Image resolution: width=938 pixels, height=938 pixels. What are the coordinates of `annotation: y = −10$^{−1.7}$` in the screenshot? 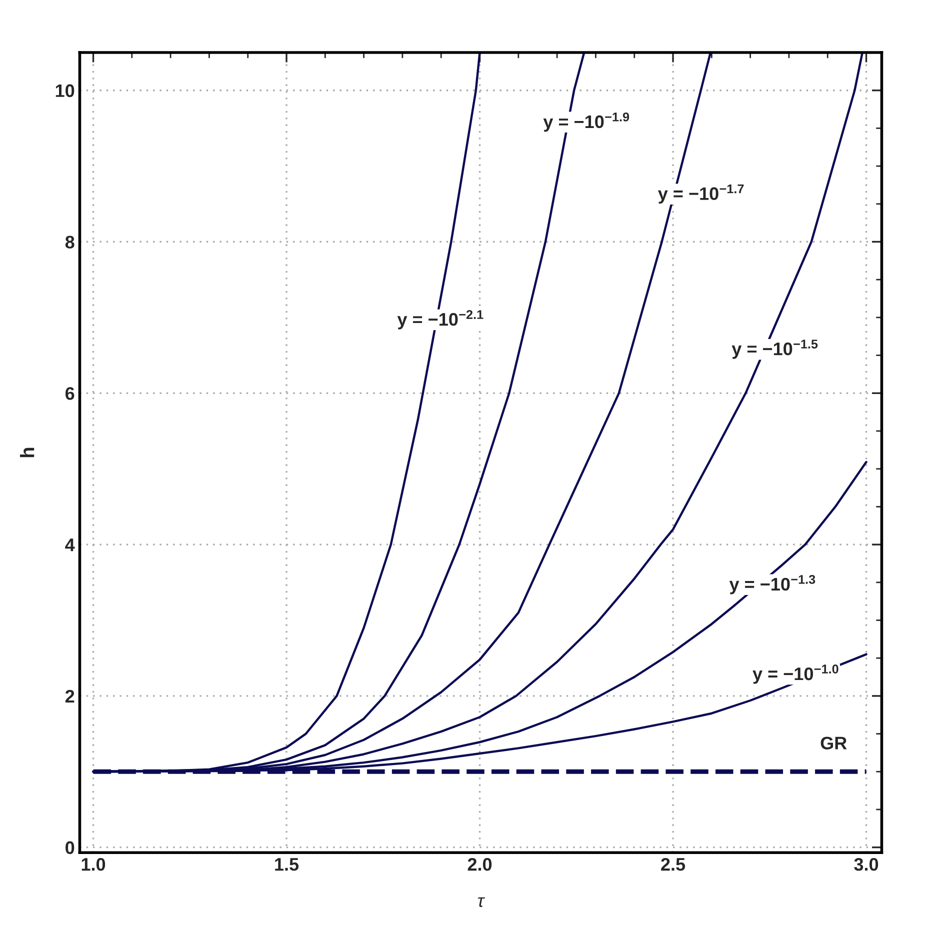 It's located at (701, 194).